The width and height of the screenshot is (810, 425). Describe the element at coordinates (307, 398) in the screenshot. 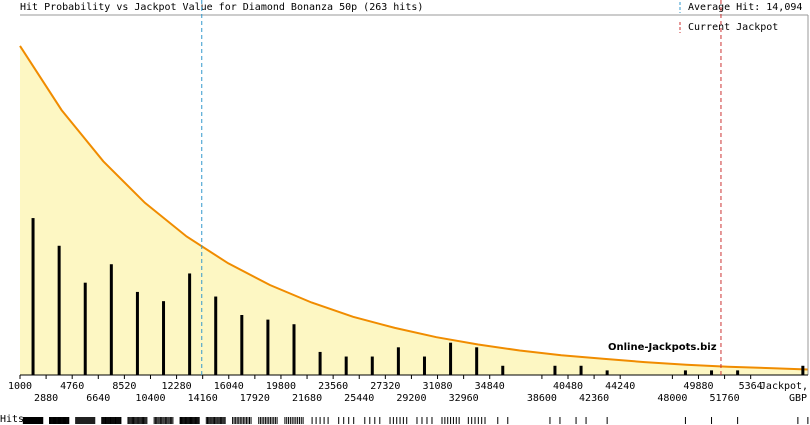

I see `x-tick-label: 21680` at that location.